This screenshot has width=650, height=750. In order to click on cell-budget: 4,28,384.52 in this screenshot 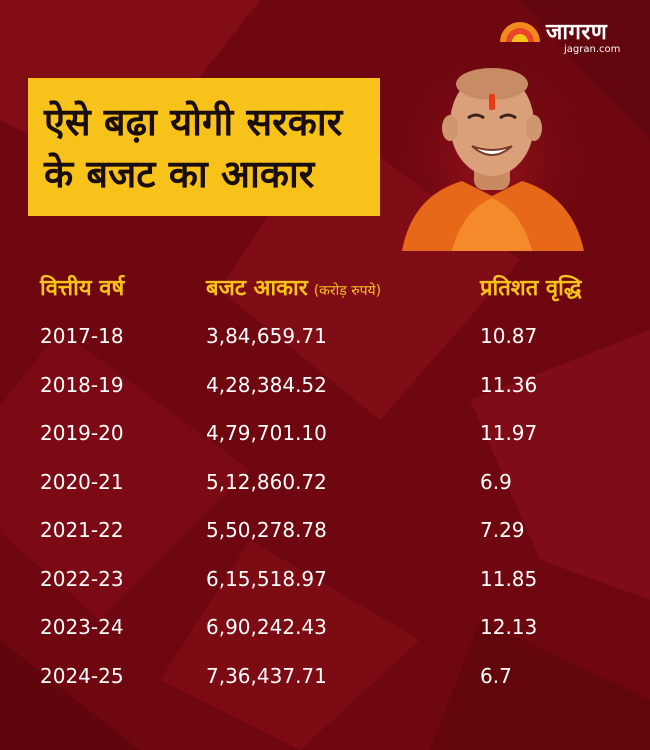, I will do `click(266, 384)`.